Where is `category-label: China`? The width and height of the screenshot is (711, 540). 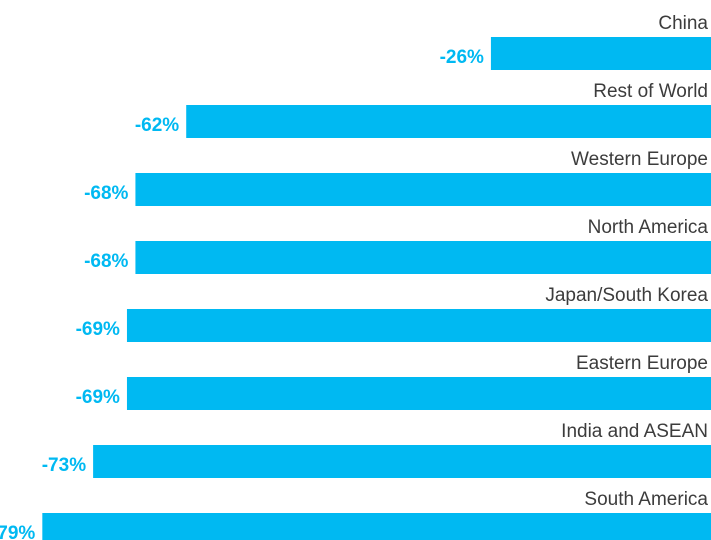 category-label: China is located at coordinates (683, 23).